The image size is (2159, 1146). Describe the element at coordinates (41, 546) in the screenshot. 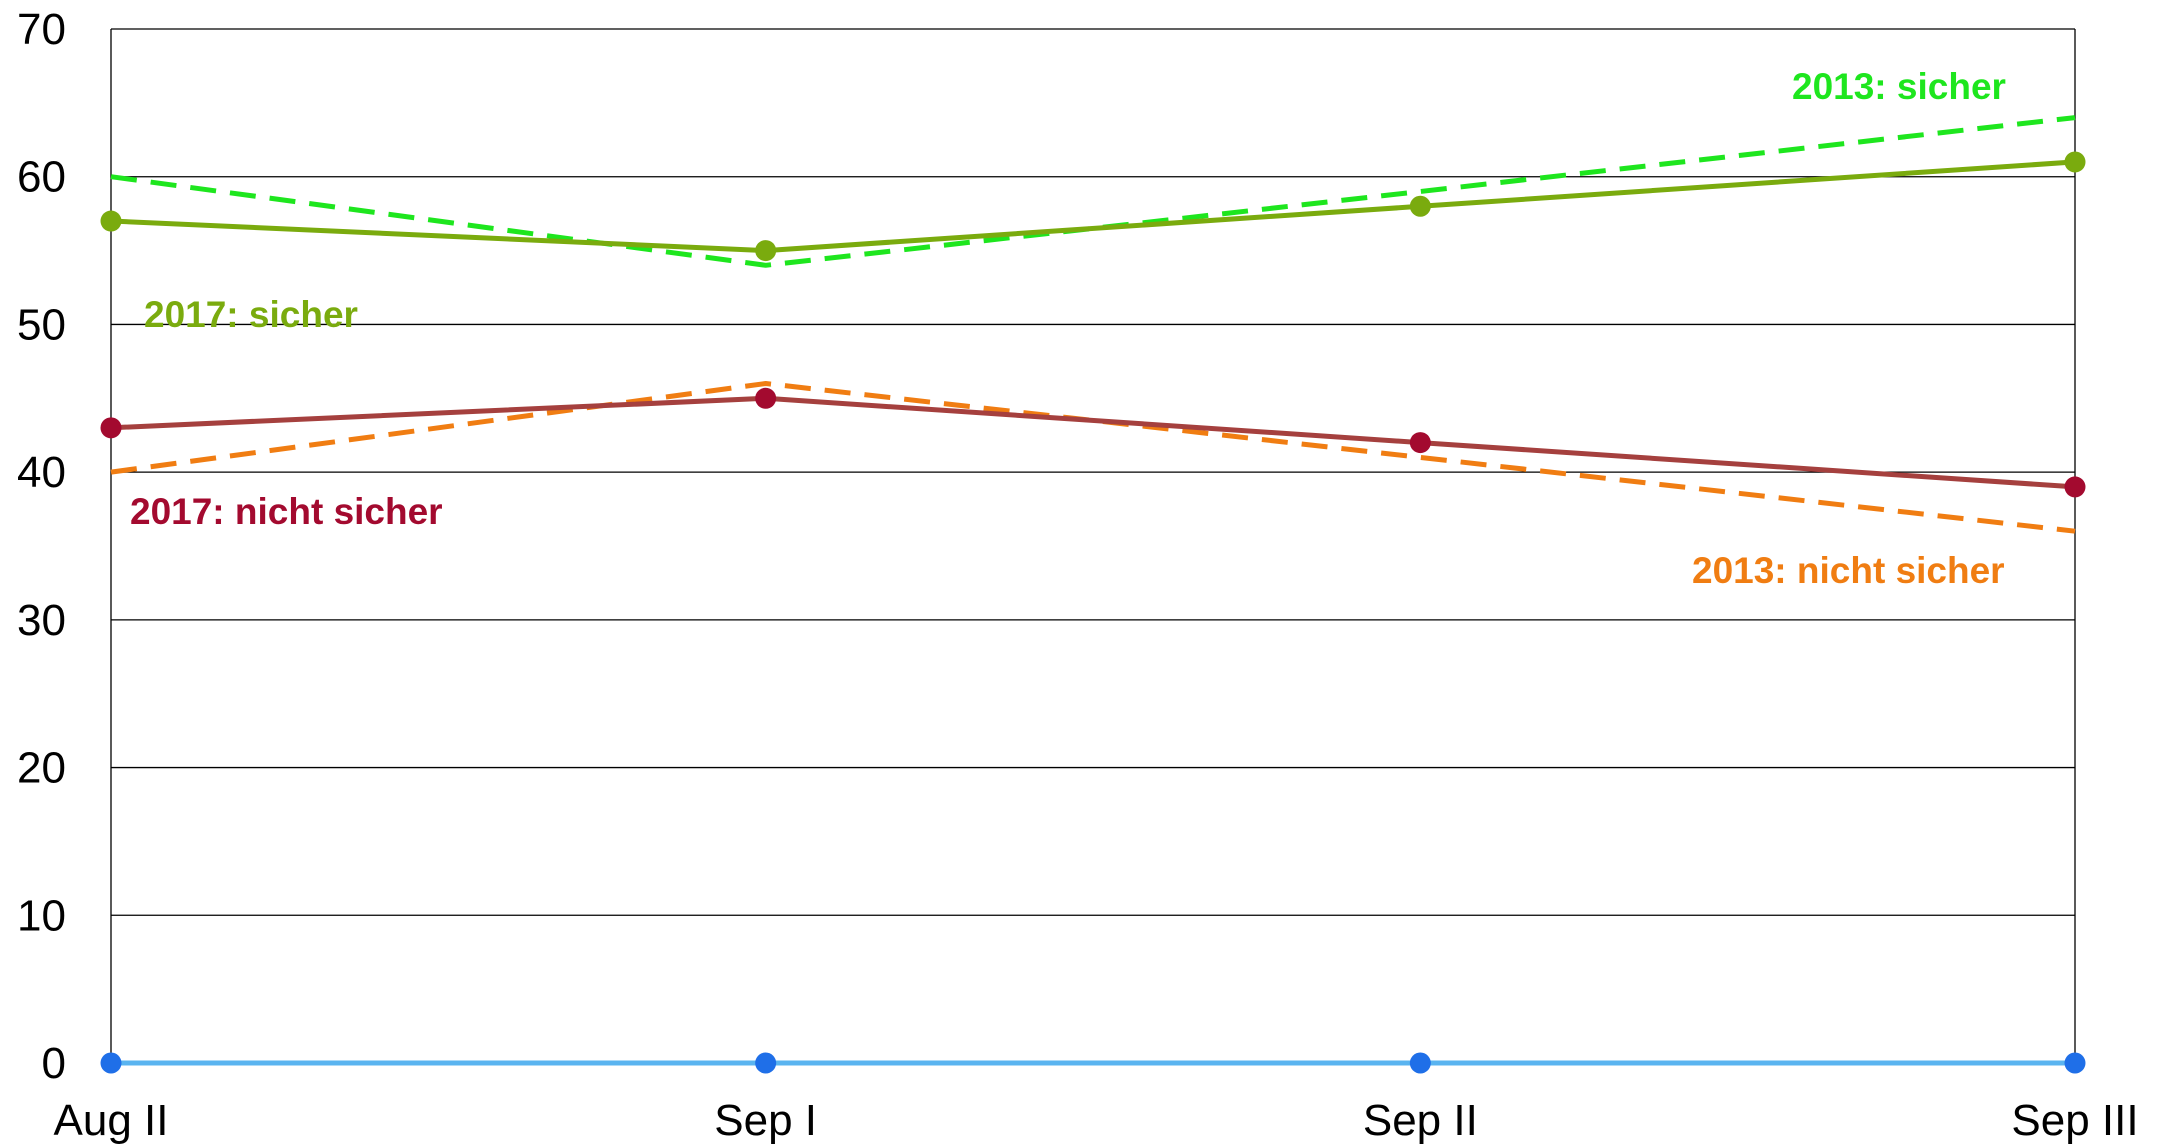

I see `y-axis-ticks: 0 10 20 30 40 50 60 70` at that location.